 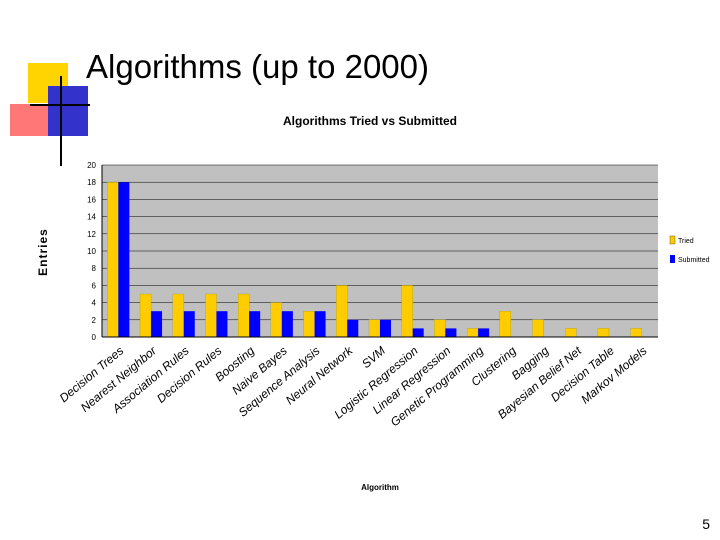 I want to click on deco-vertical-line, so click(x=61, y=121).